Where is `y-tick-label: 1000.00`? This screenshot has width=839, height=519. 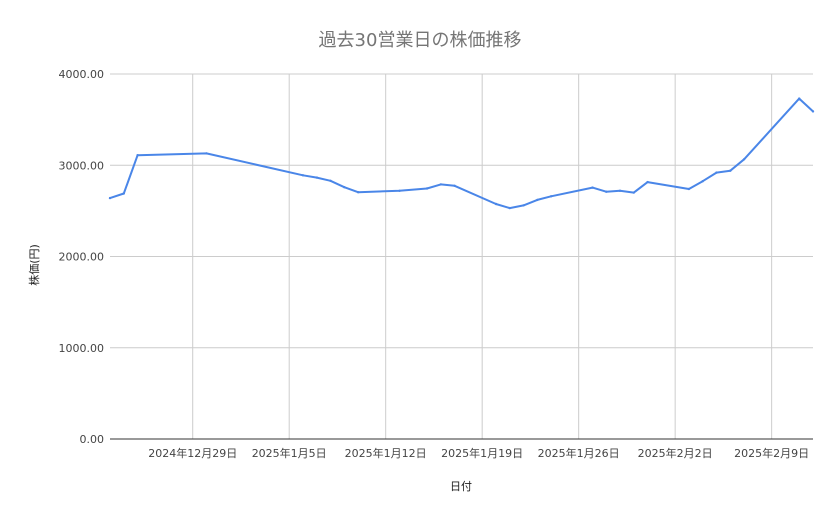
y-tick-label: 1000.00 is located at coordinates (82, 348).